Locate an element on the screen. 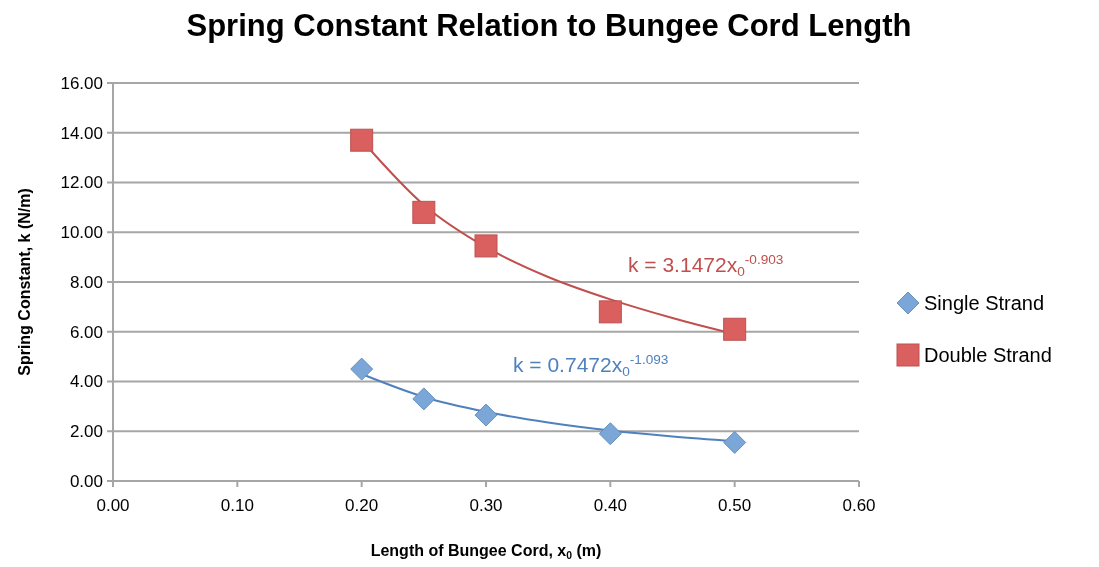 This screenshot has width=1099, height=567. x-tick-label: 0.50 is located at coordinates (735, 505).